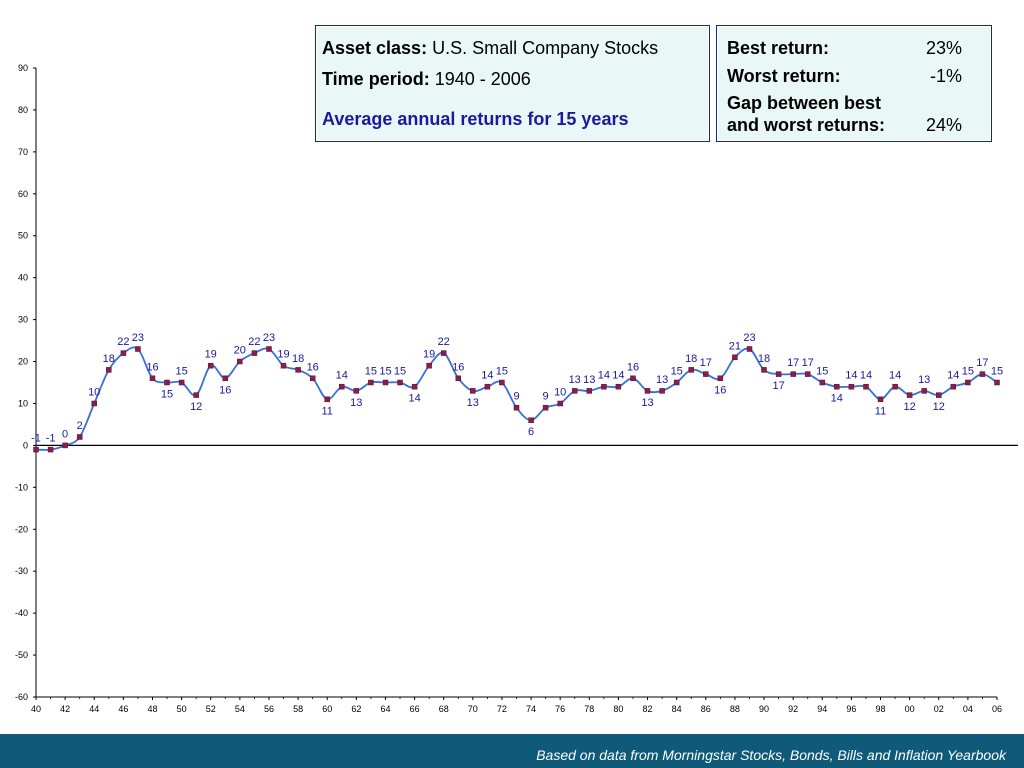  Describe the element at coordinates (298, 709) in the screenshot. I see `x-tick-label: 58` at that location.